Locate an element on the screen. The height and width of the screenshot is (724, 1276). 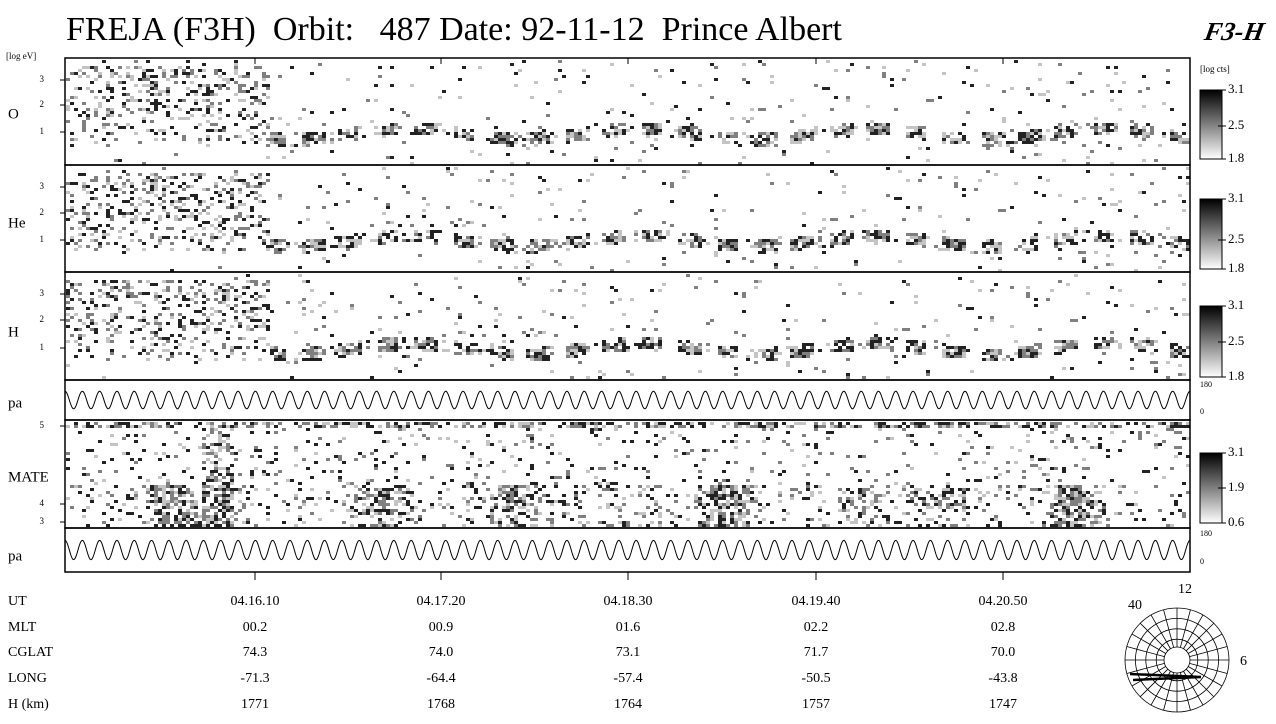
table-value: -57.4 is located at coordinates (627, 678).